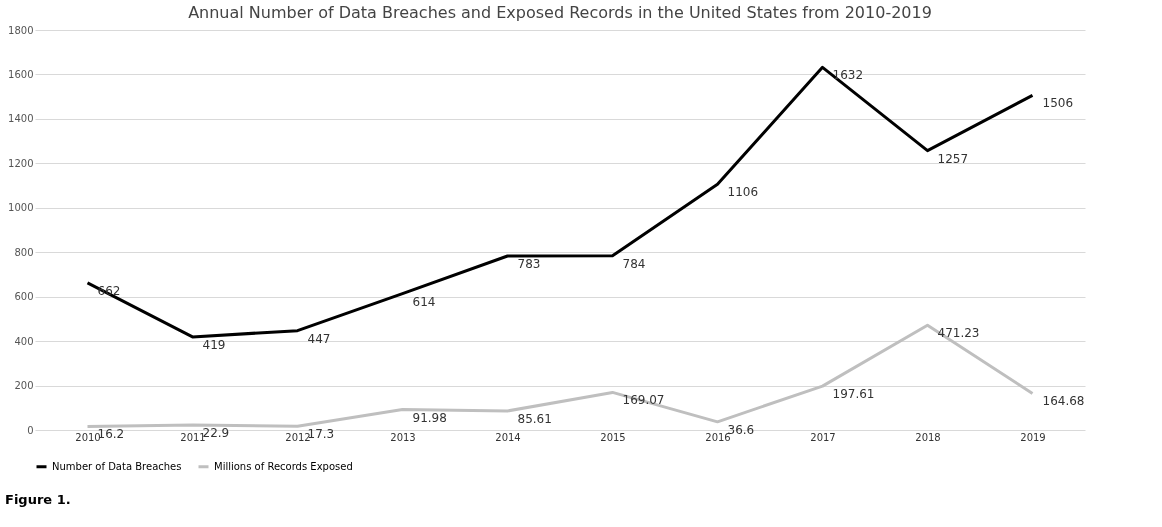 The height and width of the screenshot is (527, 1162). Describe the element at coordinates (117, 466) in the screenshot. I see `legend-label: Number of Data Breaches` at that location.